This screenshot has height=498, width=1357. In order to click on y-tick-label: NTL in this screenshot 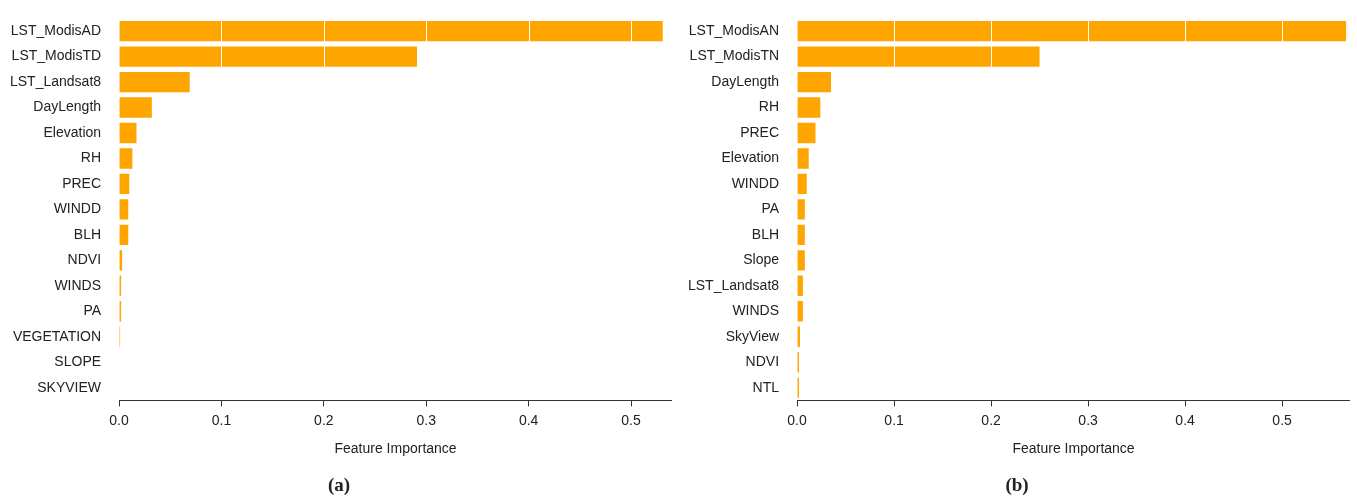, I will do `click(766, 386)`.